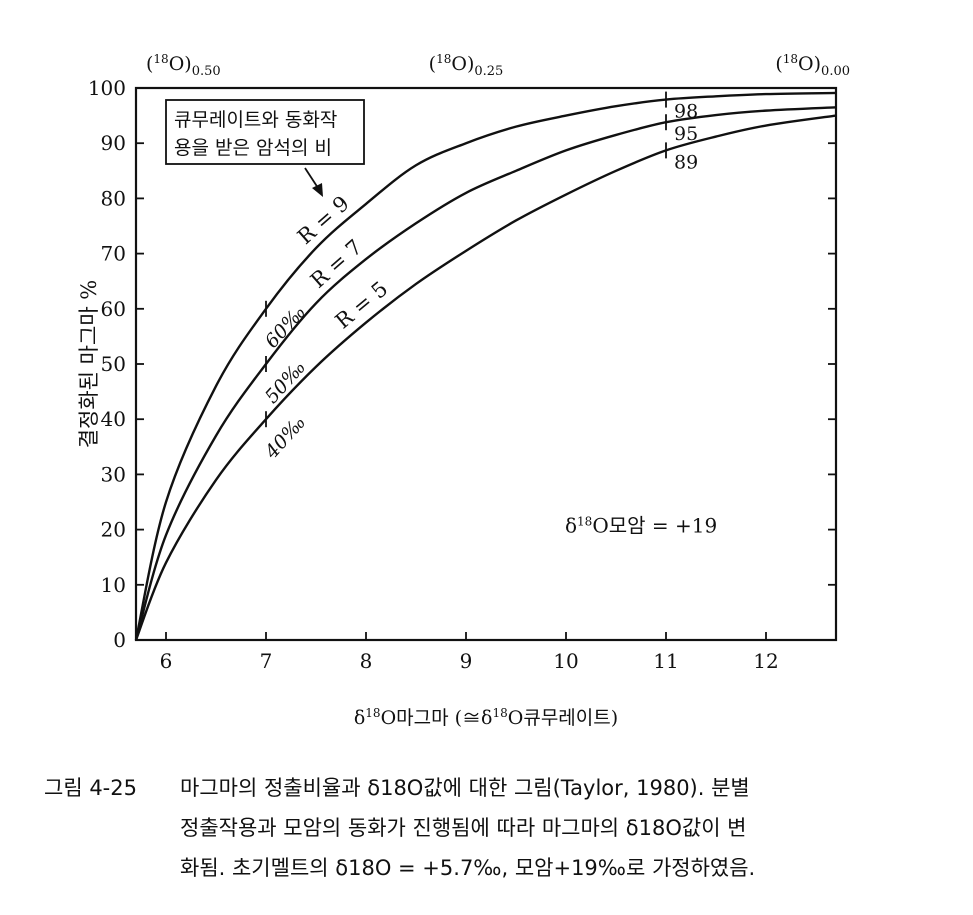 This screenshot has width=973, height=915. What do you see at coordinates (113, 364) in the screenshot?
I see `y-tick-label: 50` at bounding box center [113, 364].